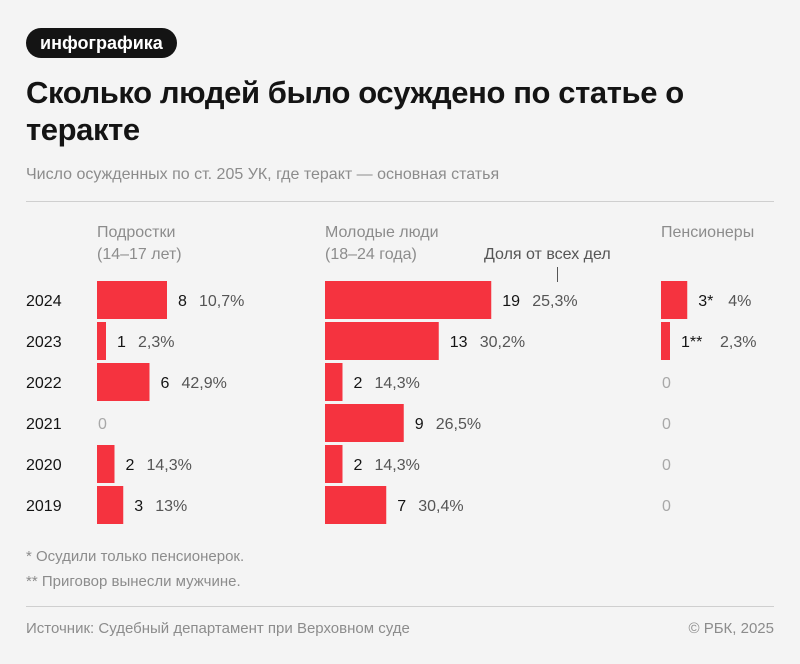  Describe the element at coordinates (665, 341) in the screenshot. I see `bar-pensioners-2023` at that location.